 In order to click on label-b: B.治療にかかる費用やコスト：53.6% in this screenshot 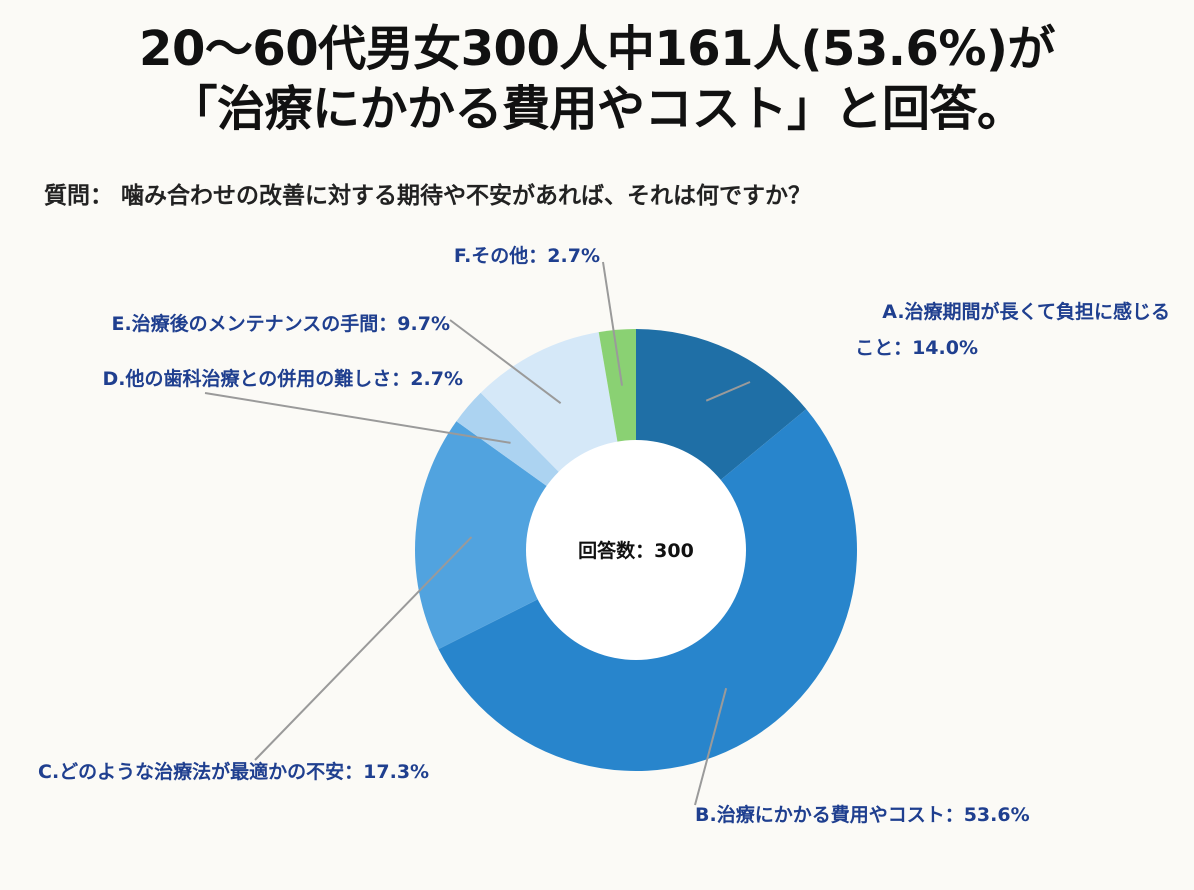, I will do `click(862, 814)`.